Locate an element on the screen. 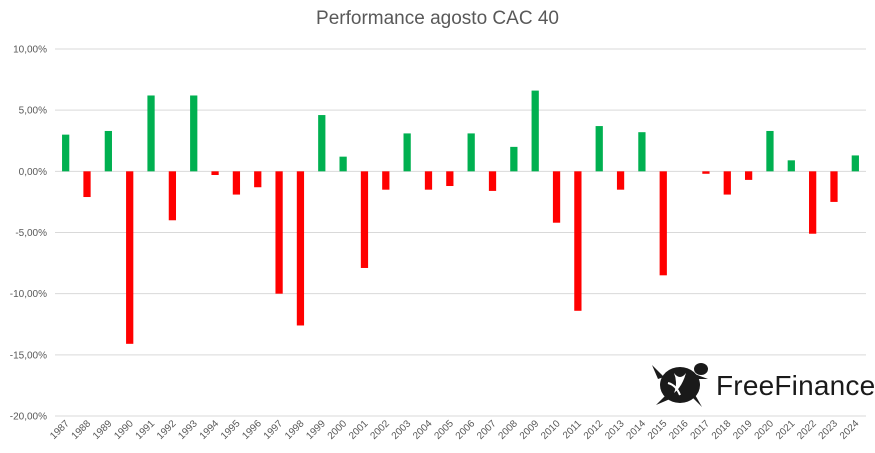  x-tick-label: 1990 is located at coordinates (124, 430).